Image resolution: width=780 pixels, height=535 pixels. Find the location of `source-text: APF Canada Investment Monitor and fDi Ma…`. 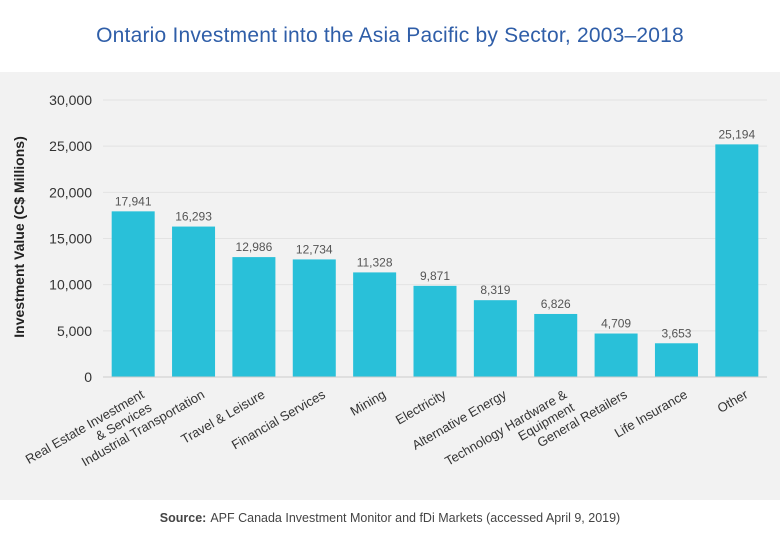

source-text: APF Canada Investment Monitor and fDi Ma… is located at coordinates (415, 517).